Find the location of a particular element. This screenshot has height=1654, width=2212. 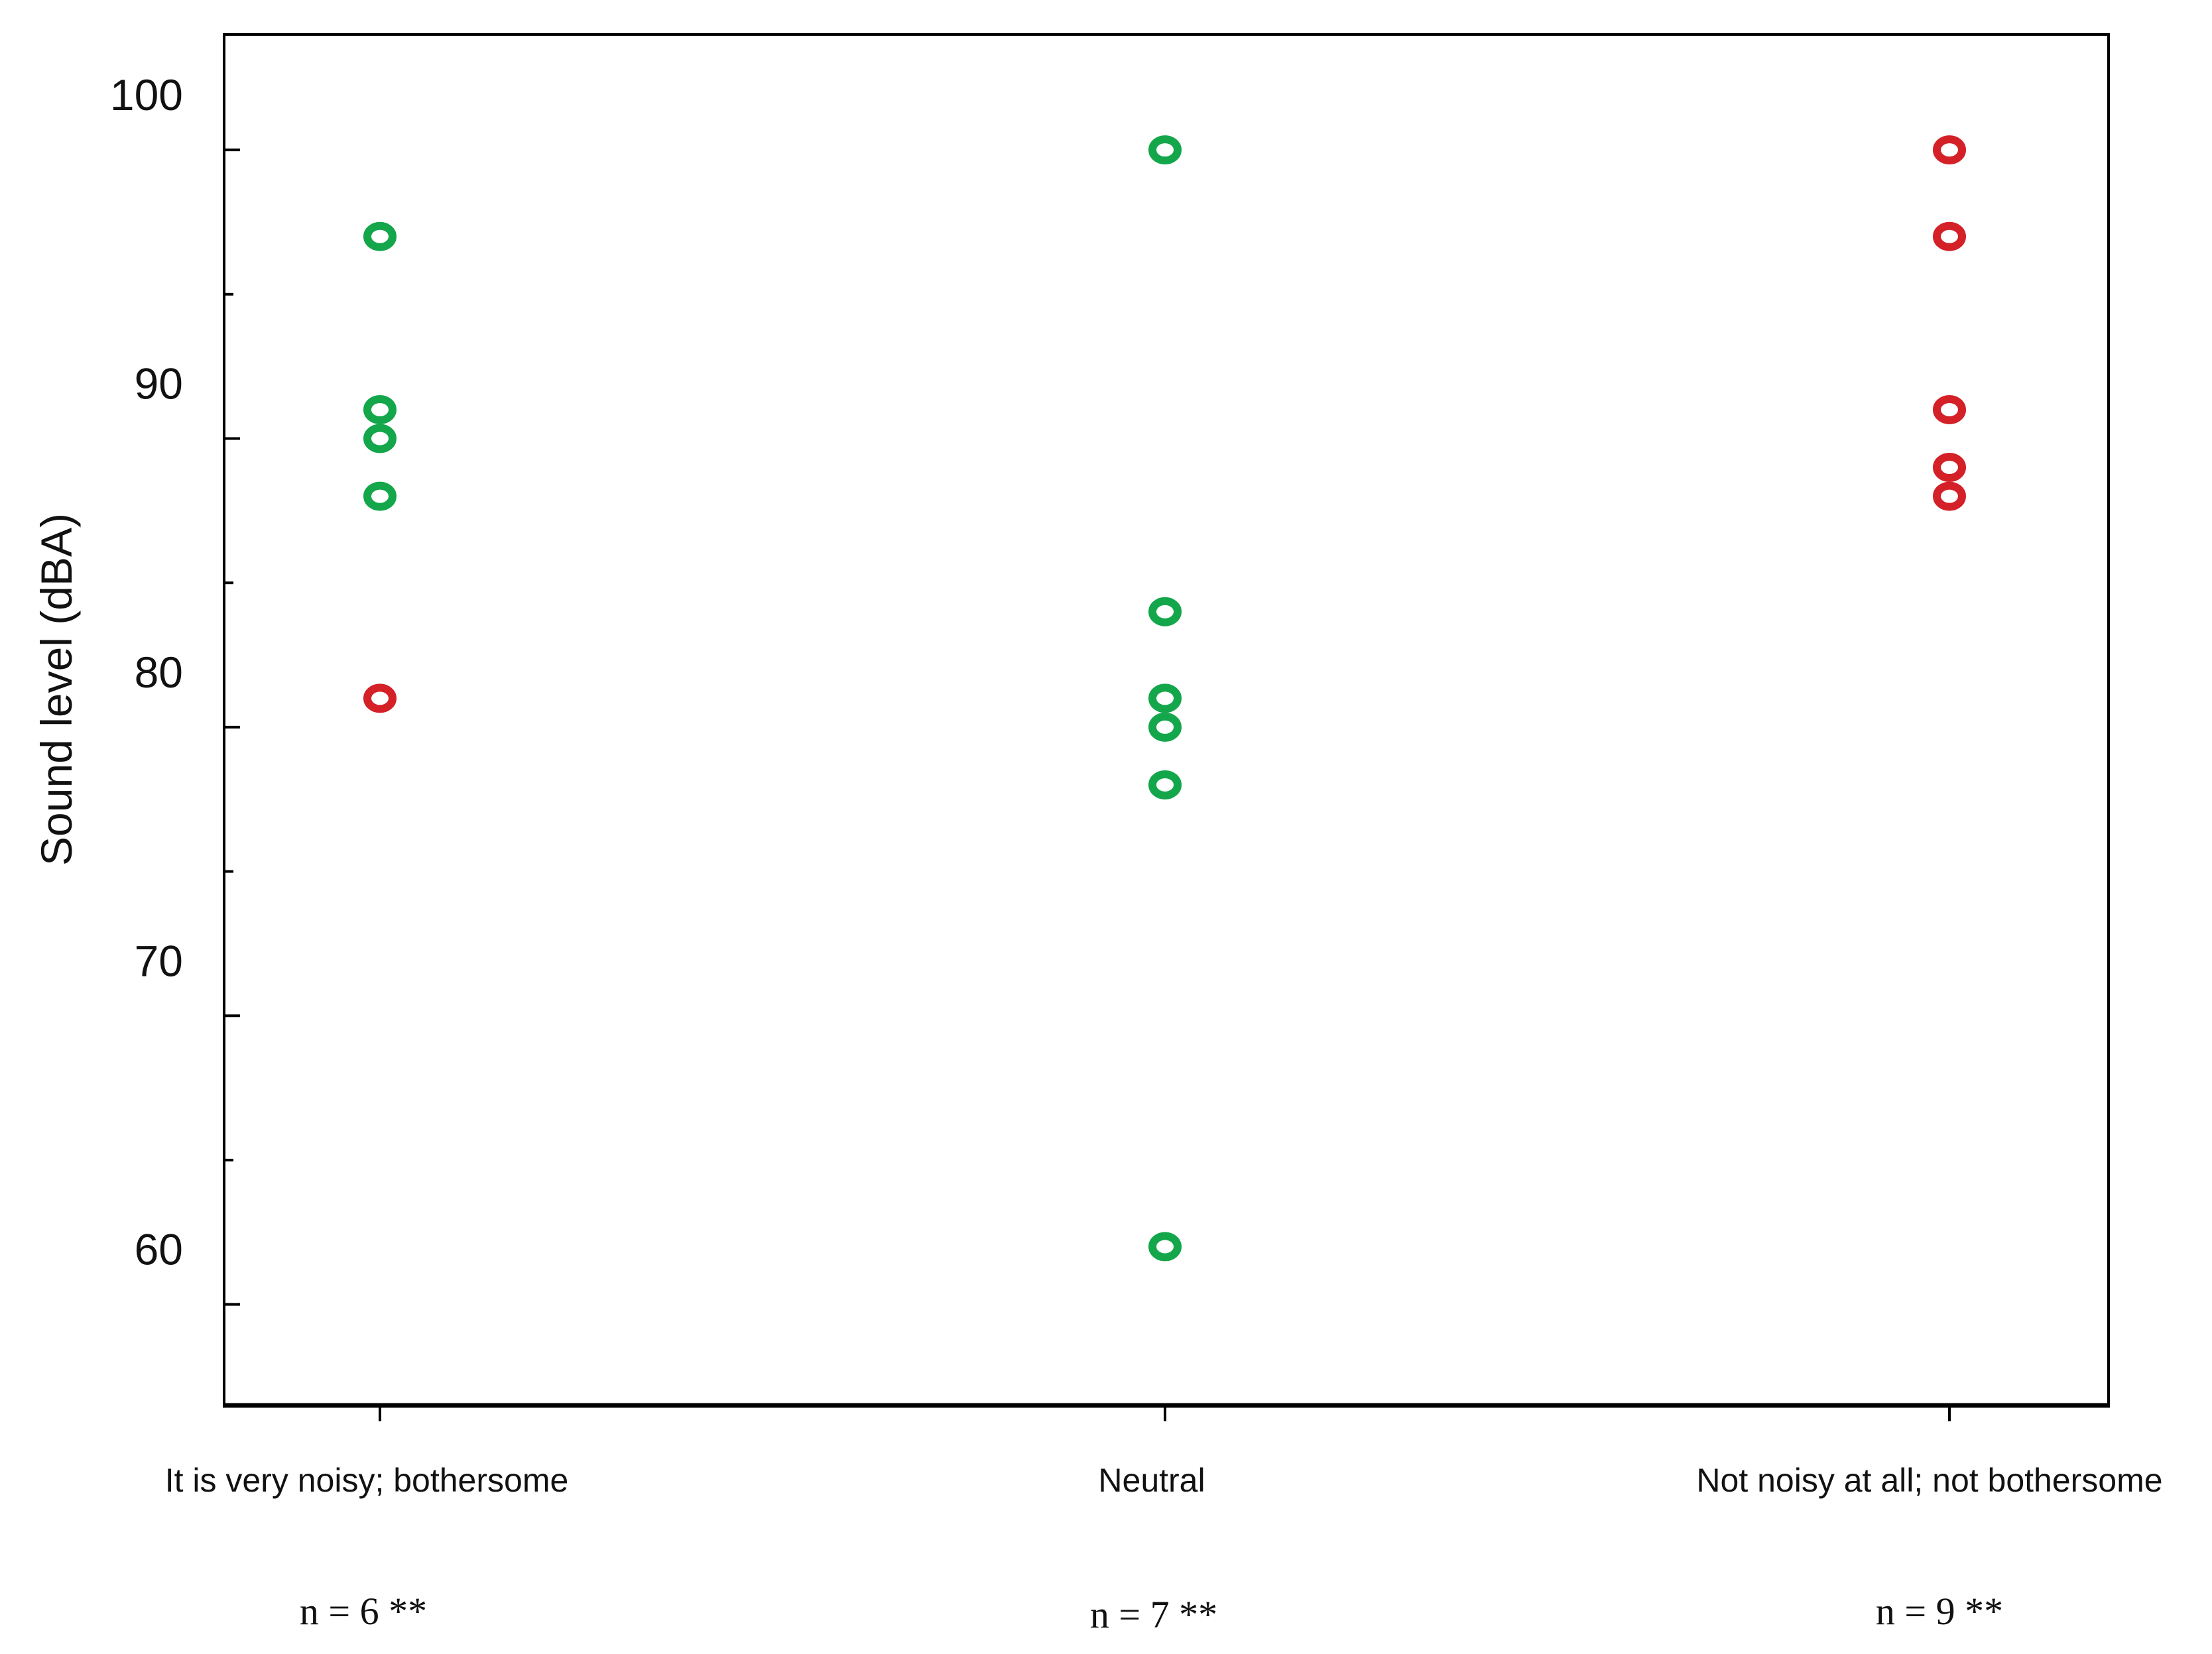

sample-size-label: n = 6 ** is located at coordinates (364, 1611).